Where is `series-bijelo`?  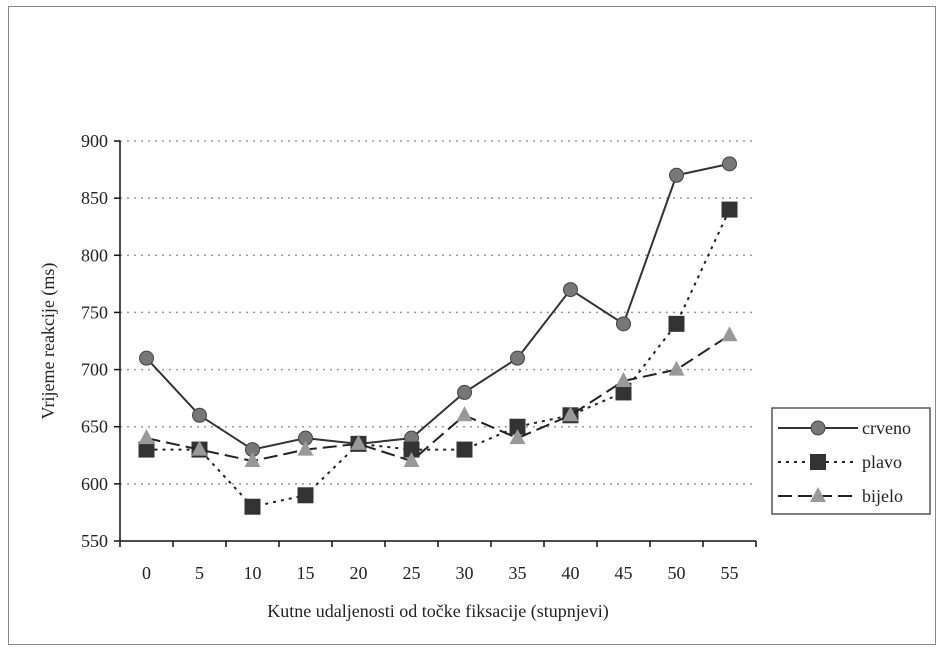
series-bijelo is located at coordinates (438, 396).